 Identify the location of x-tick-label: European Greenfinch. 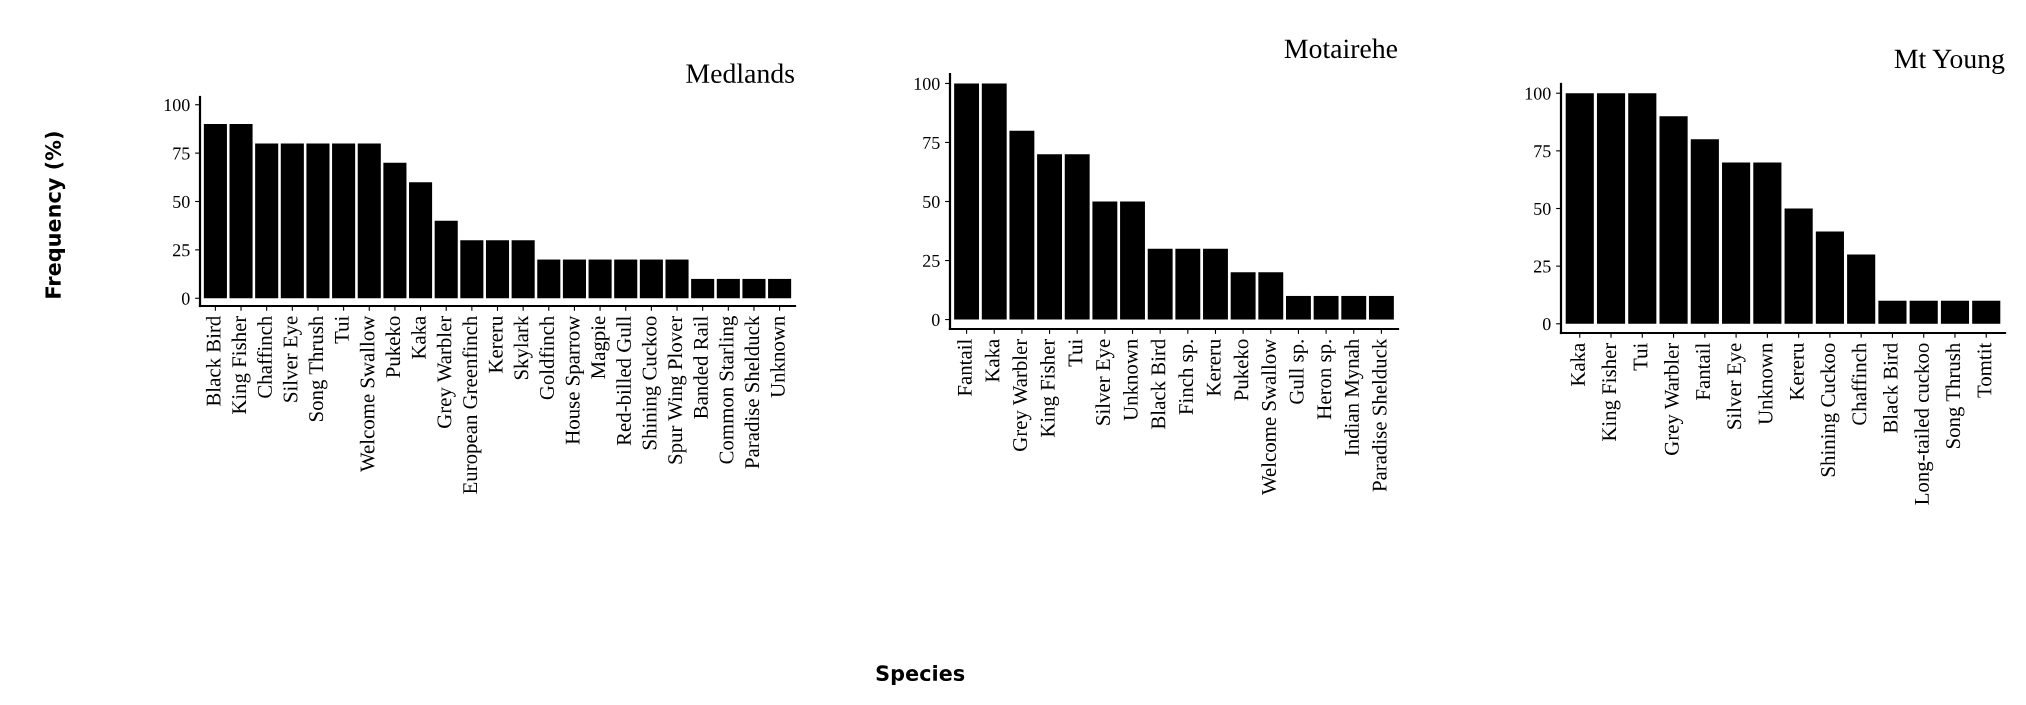
(472, 405).